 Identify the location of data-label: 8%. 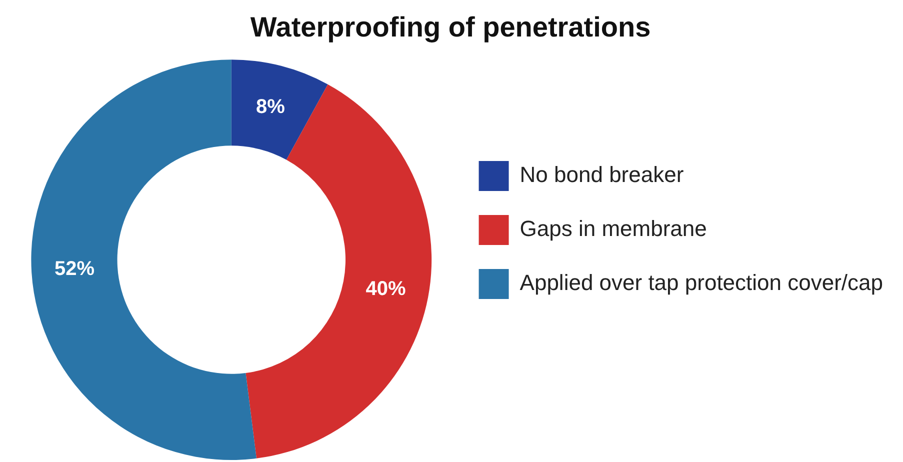
(271, 107).